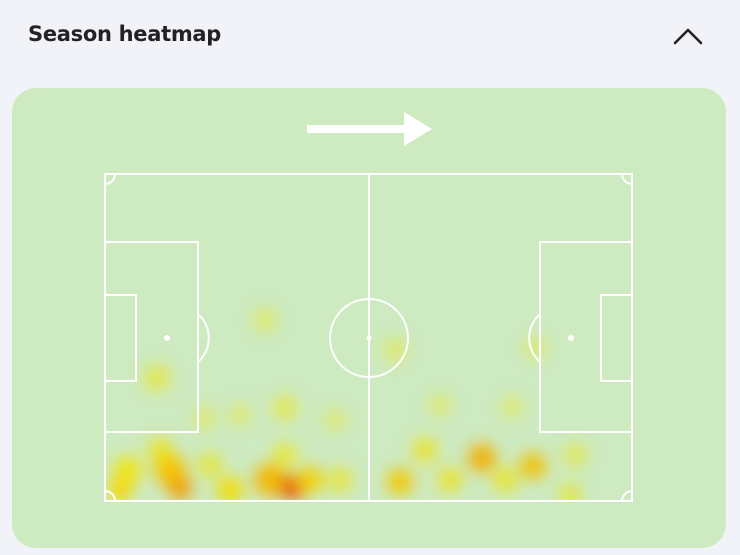 This screenshot has width=740, height=555. I want to click on section-title: Season heatmap, so click(125, 34).